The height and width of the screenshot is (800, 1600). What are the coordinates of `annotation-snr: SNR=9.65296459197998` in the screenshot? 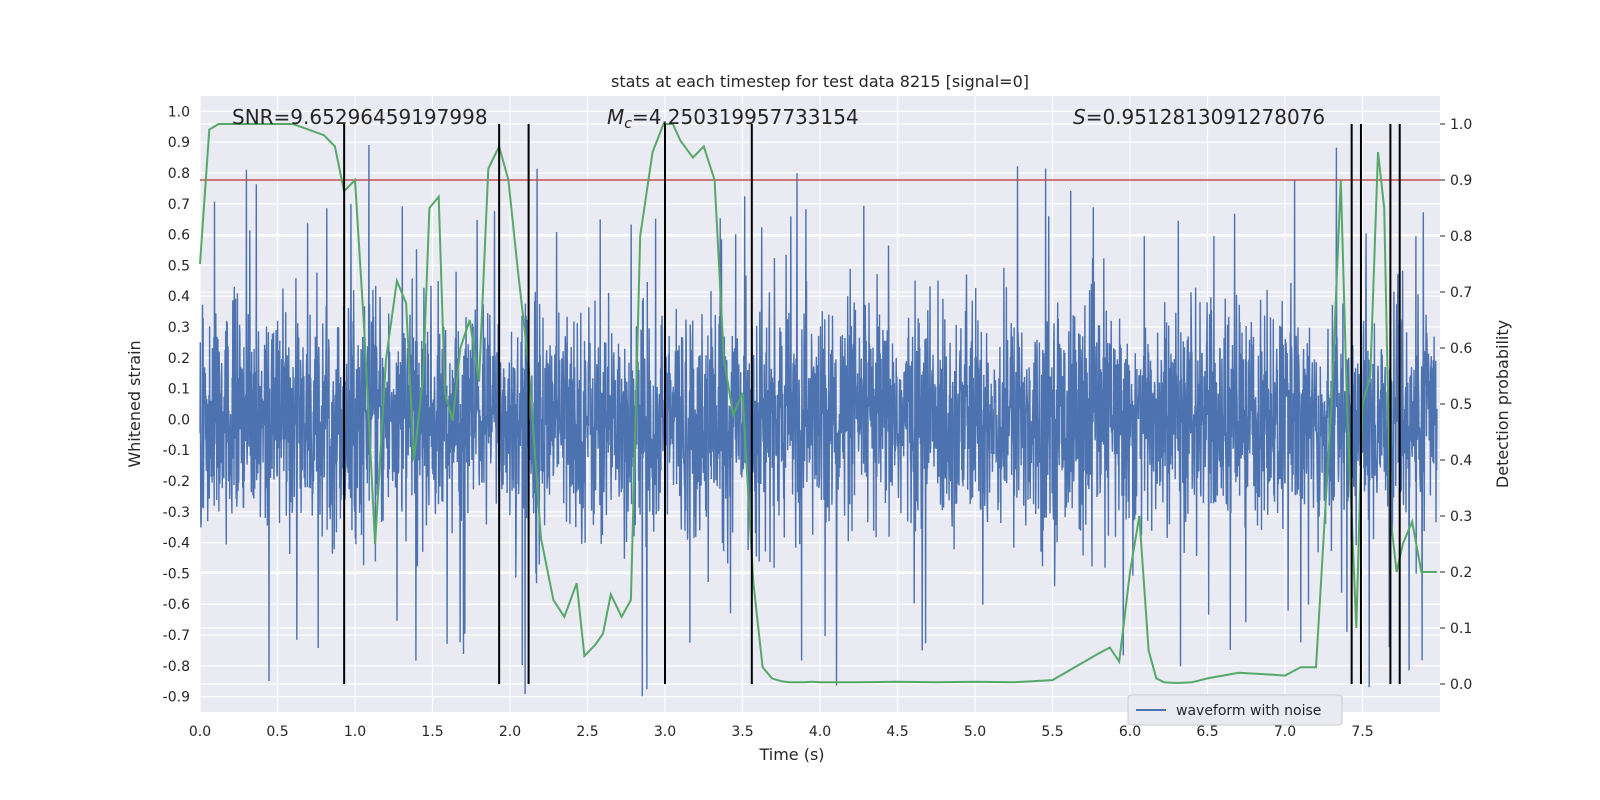 It's located at (360, 117).